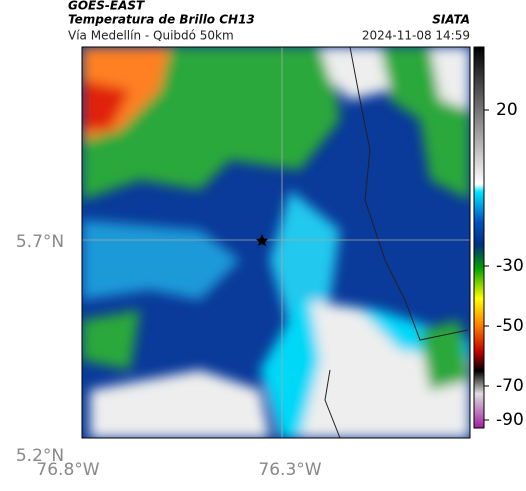 The width and height of the screenshot is (526, 491). What do you see at coordinates (510, 326) in the screenshot?
I see `colorbar-tick-label: -50` at bounding box center [510, 326].